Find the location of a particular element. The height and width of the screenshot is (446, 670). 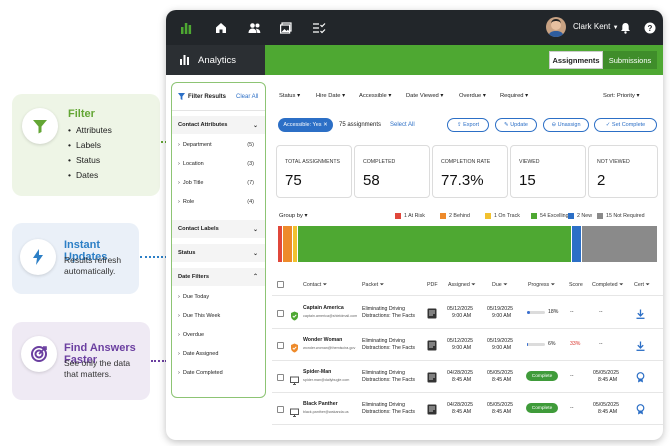

home-icon is located at coordinates (221, 28).